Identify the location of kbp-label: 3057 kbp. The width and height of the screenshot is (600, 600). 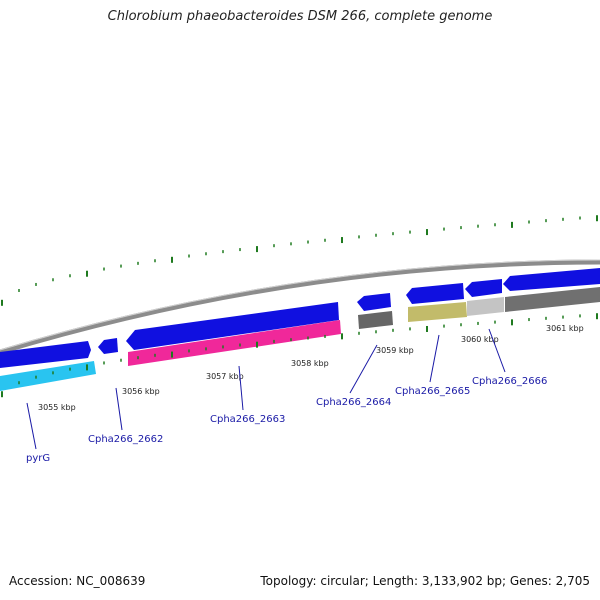
(225, 376).